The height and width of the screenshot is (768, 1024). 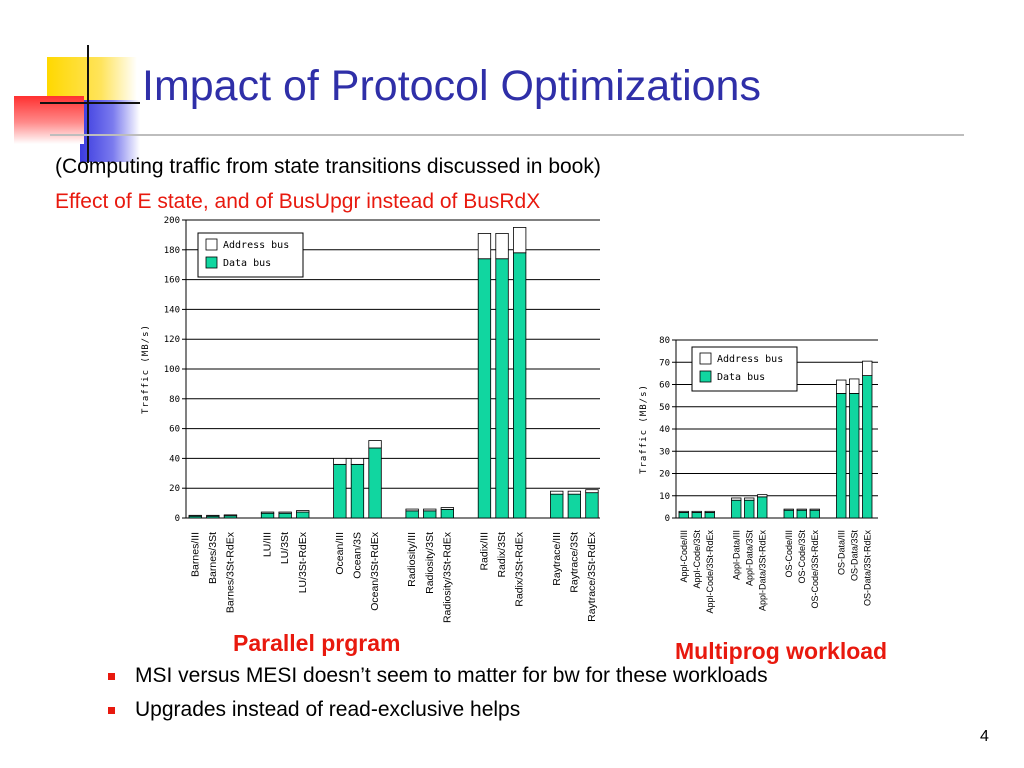 What do you see at coordinates (815, 569) in the screenshot?
I see `category-label: OS-Code/3St-RdEx` at bounding box center [815, 569].